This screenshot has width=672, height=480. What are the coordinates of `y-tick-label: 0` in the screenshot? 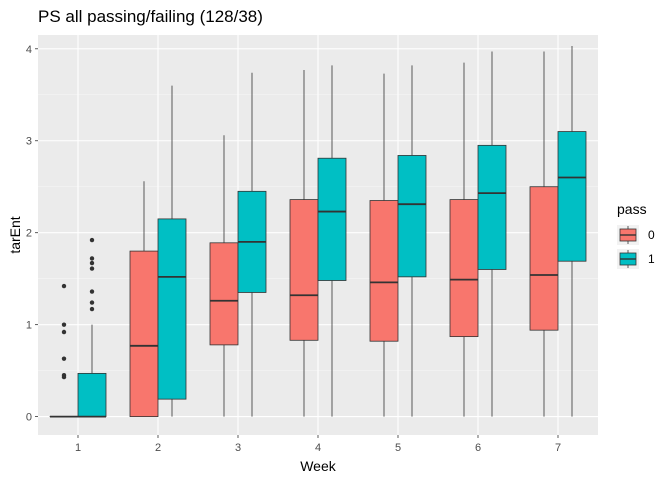 It's located at (29, 418).